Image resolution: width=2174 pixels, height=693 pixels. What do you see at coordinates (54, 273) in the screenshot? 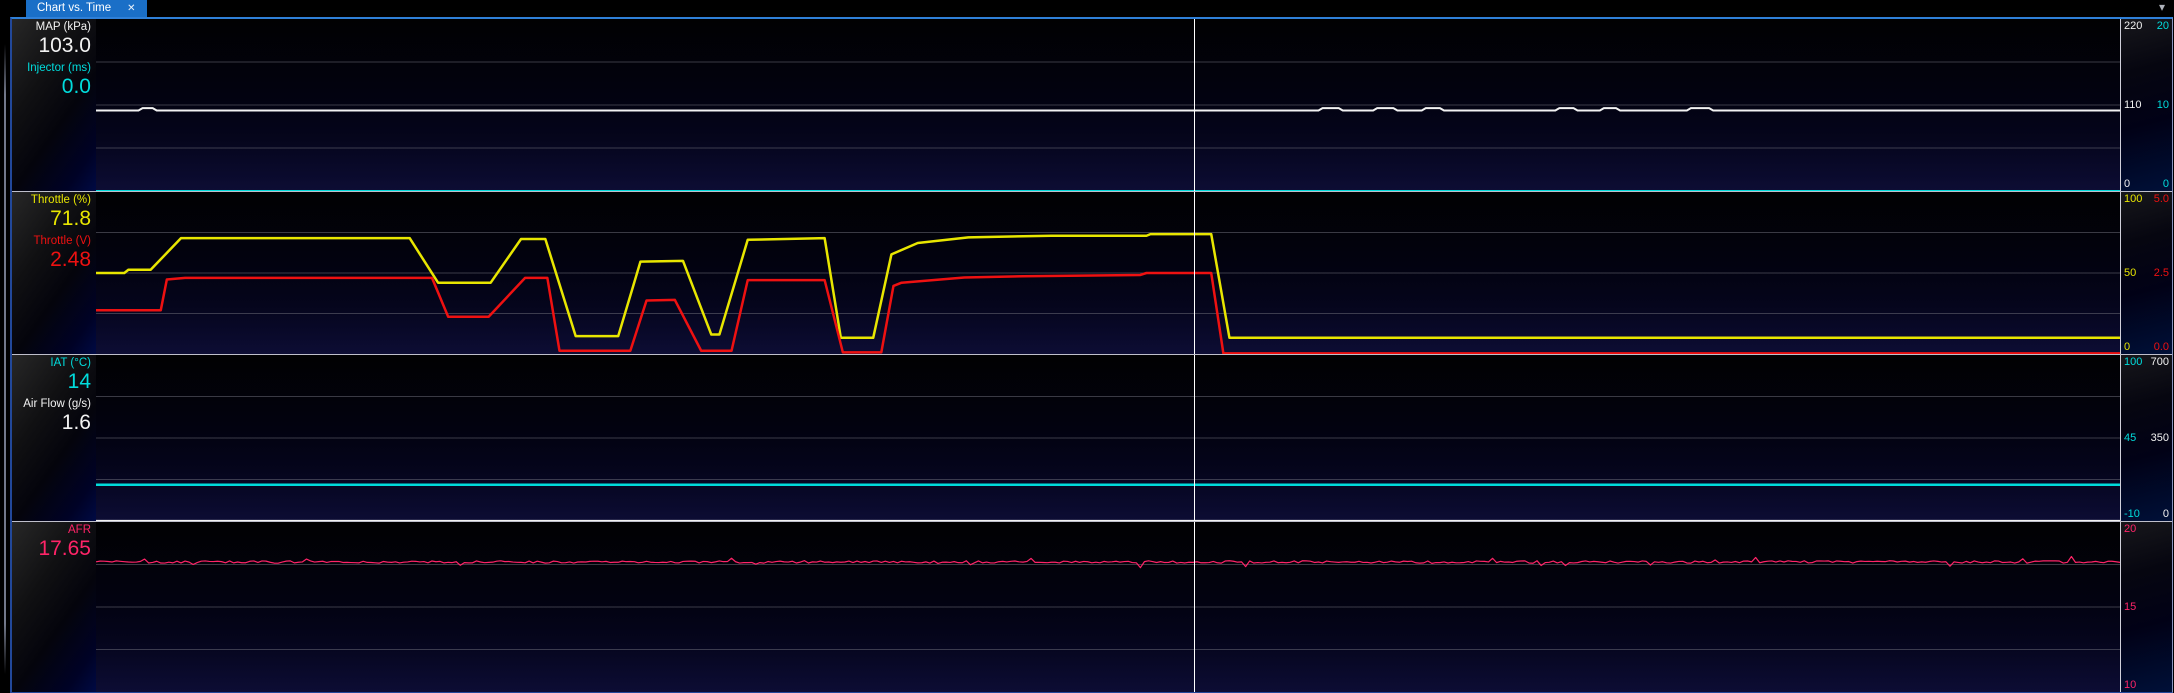
I see `panel-readouts: Throttle (%) 71.8 Throttle (V) 2.48` at bounding box center [54, 273].